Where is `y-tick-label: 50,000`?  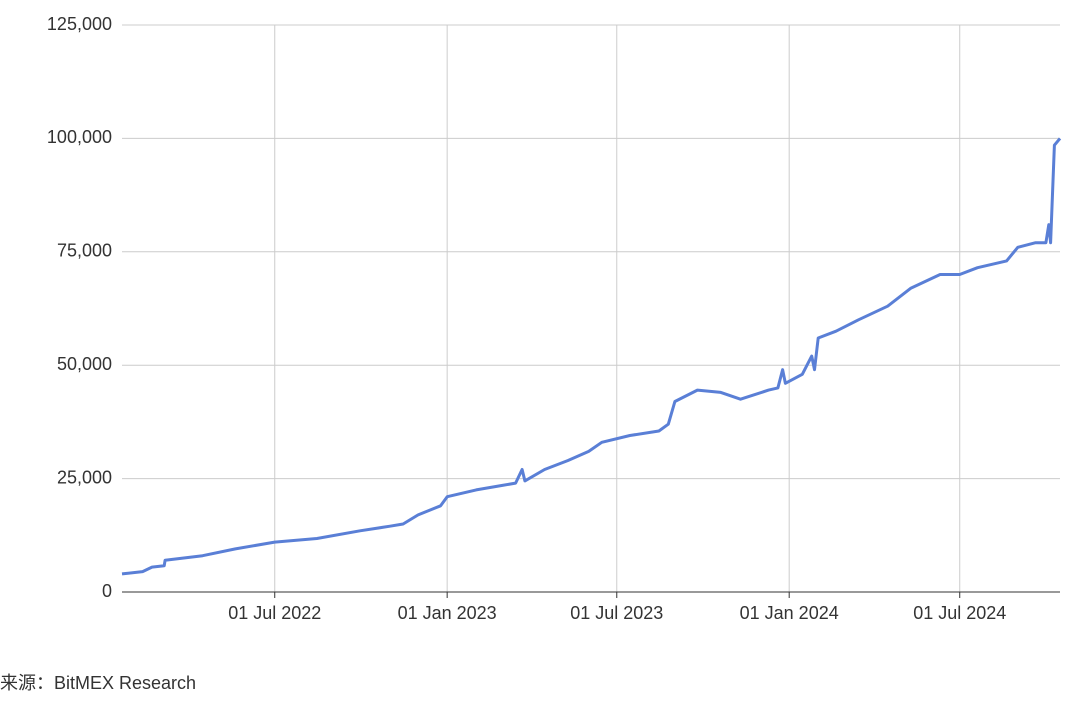 y-tick-label: 50,000 is located at coordinates (84, 364).